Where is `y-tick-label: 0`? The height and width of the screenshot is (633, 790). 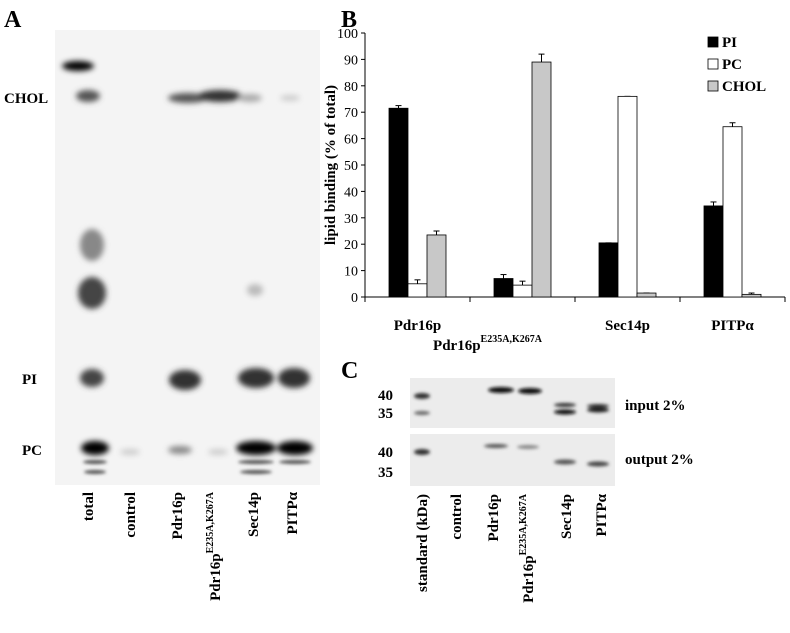 y-tick-label: 0 is located at coordinates (354, 298).